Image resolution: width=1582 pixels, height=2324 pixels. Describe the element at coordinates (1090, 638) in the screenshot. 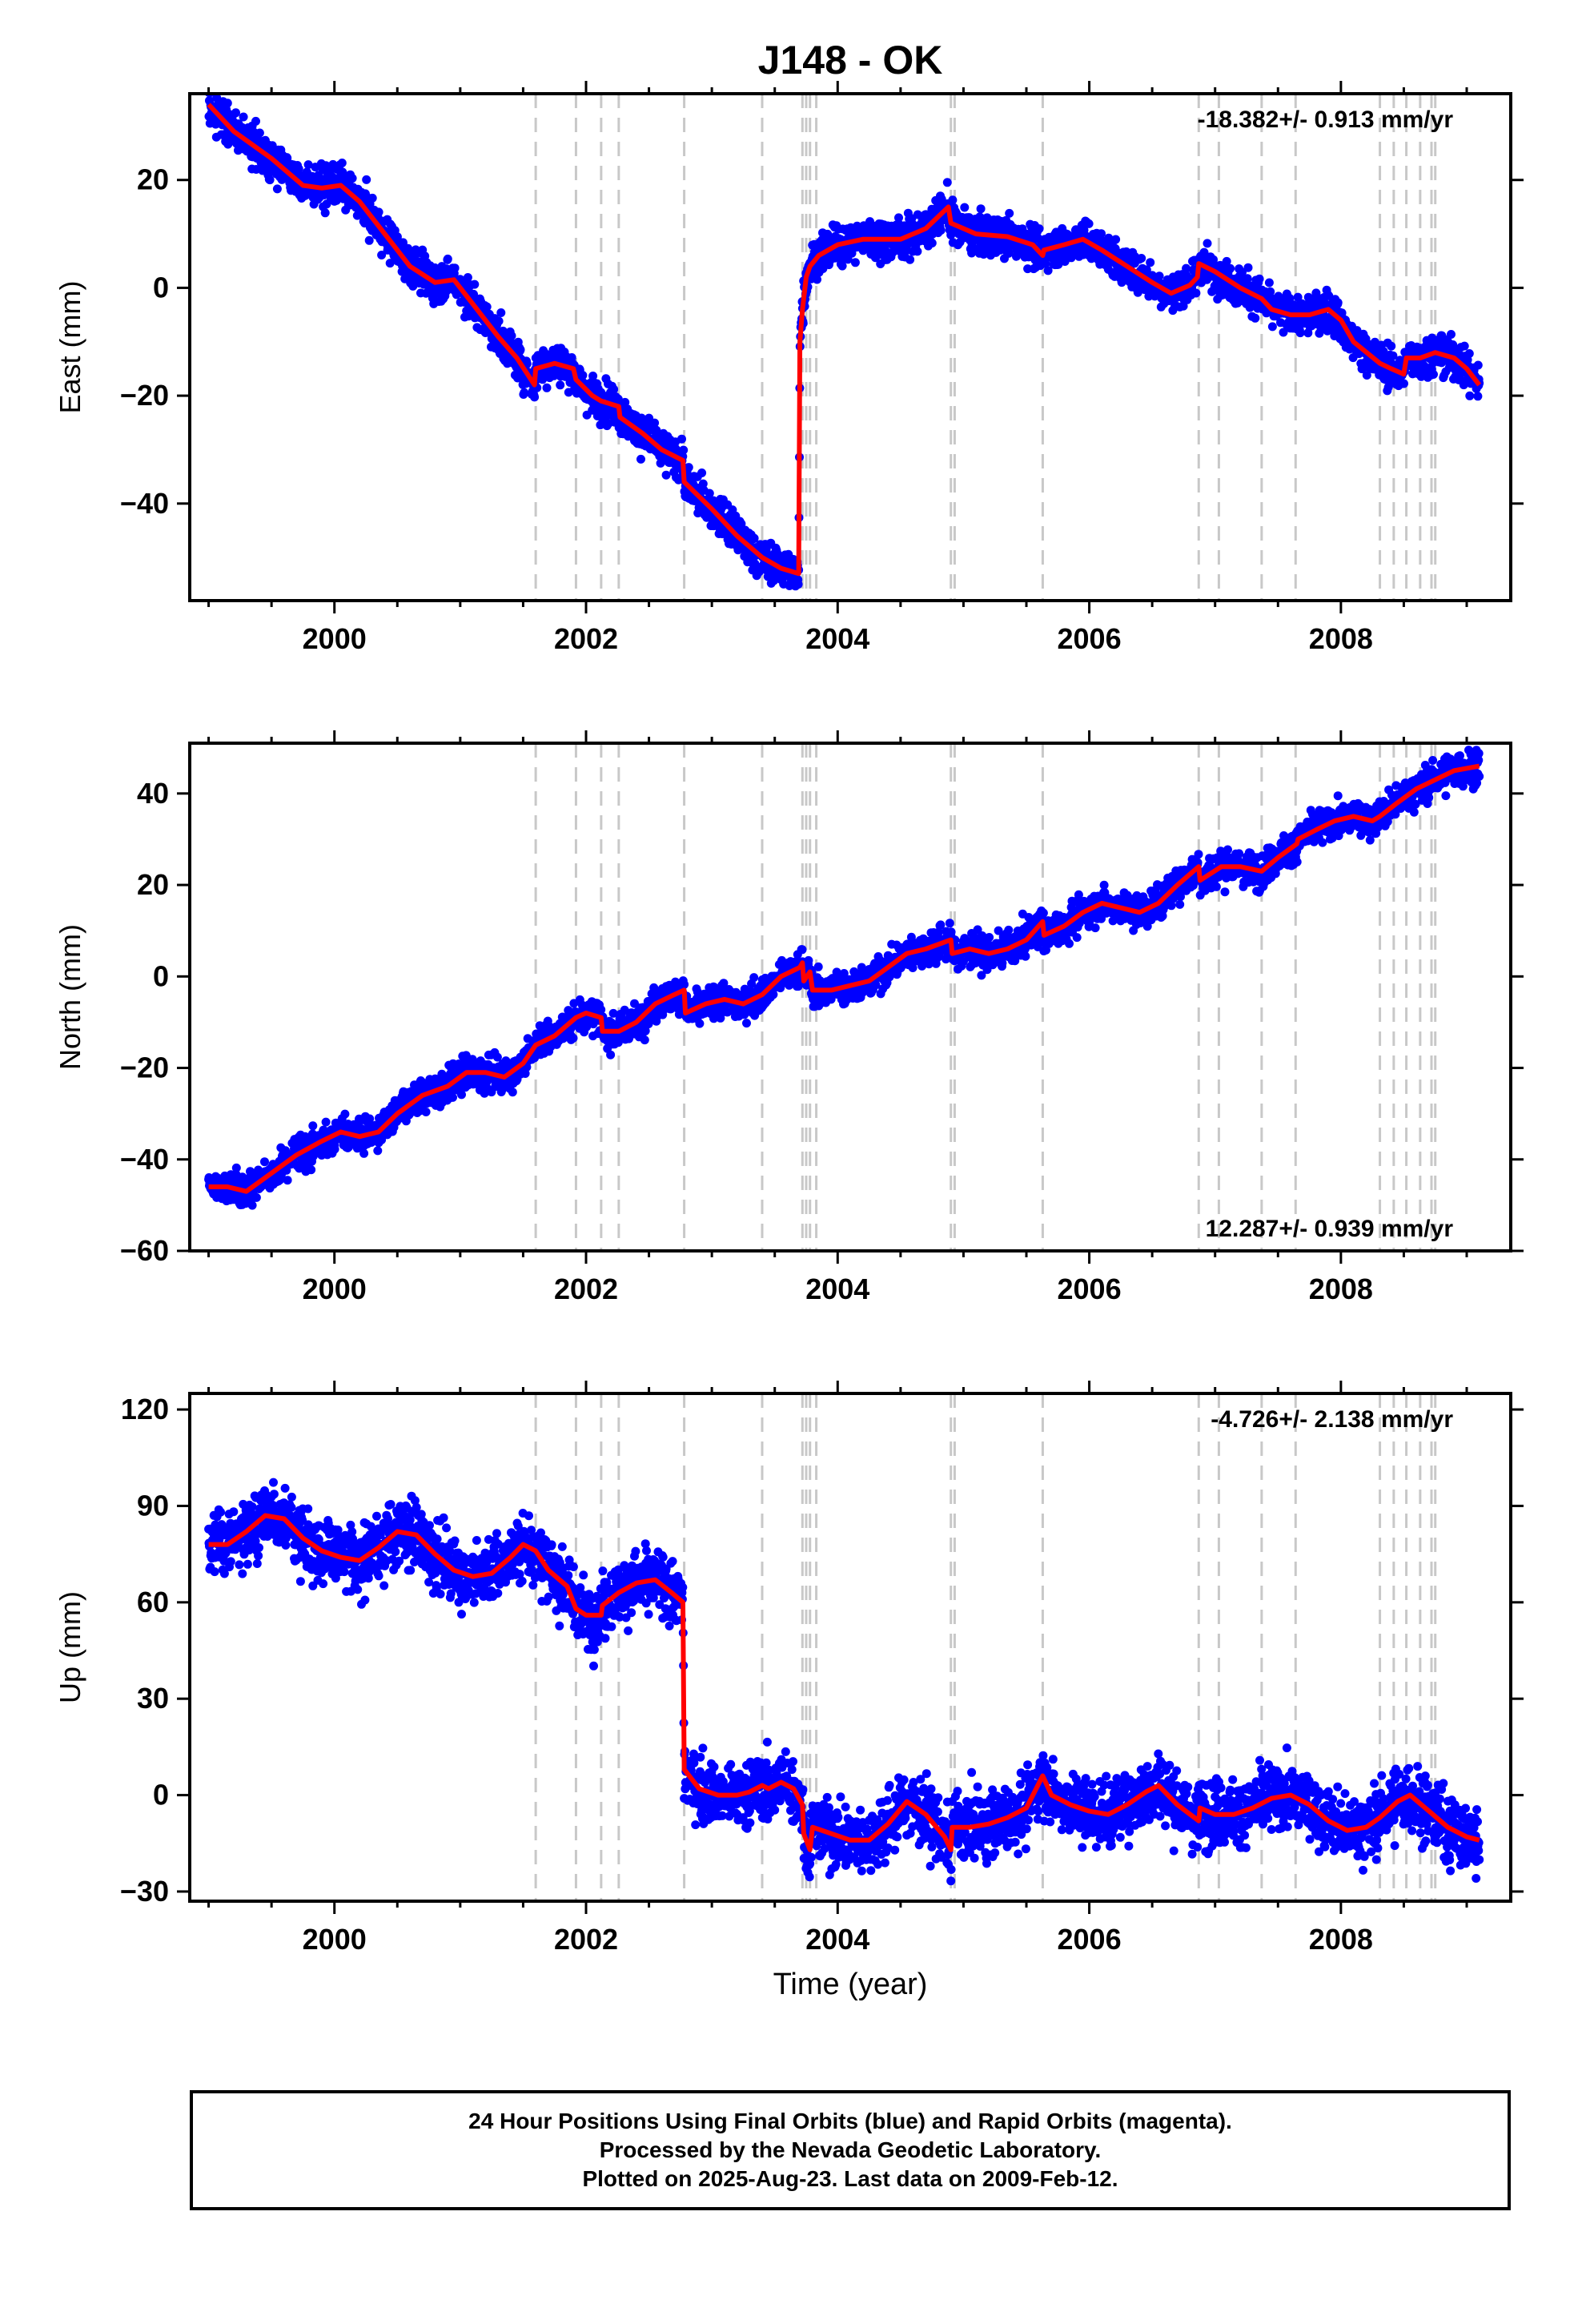

I see `x-tick-label: 2006` at that location.